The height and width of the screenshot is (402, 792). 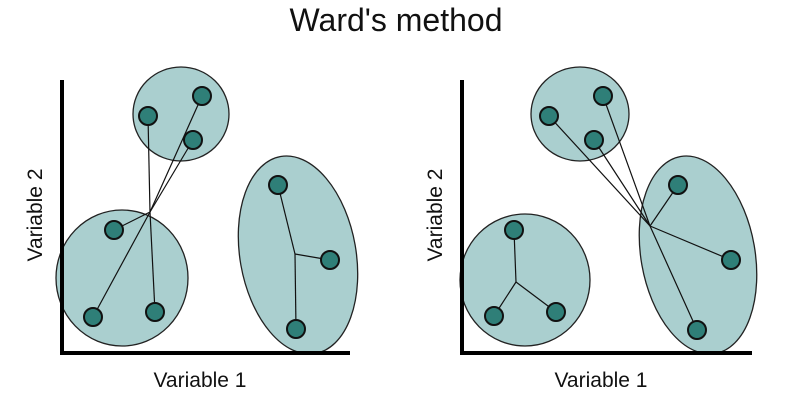 What do you see at coordinates (525, 280) in the screenshot?
I see `right-cluster-bottom-left` at bounding box center [525, 280].